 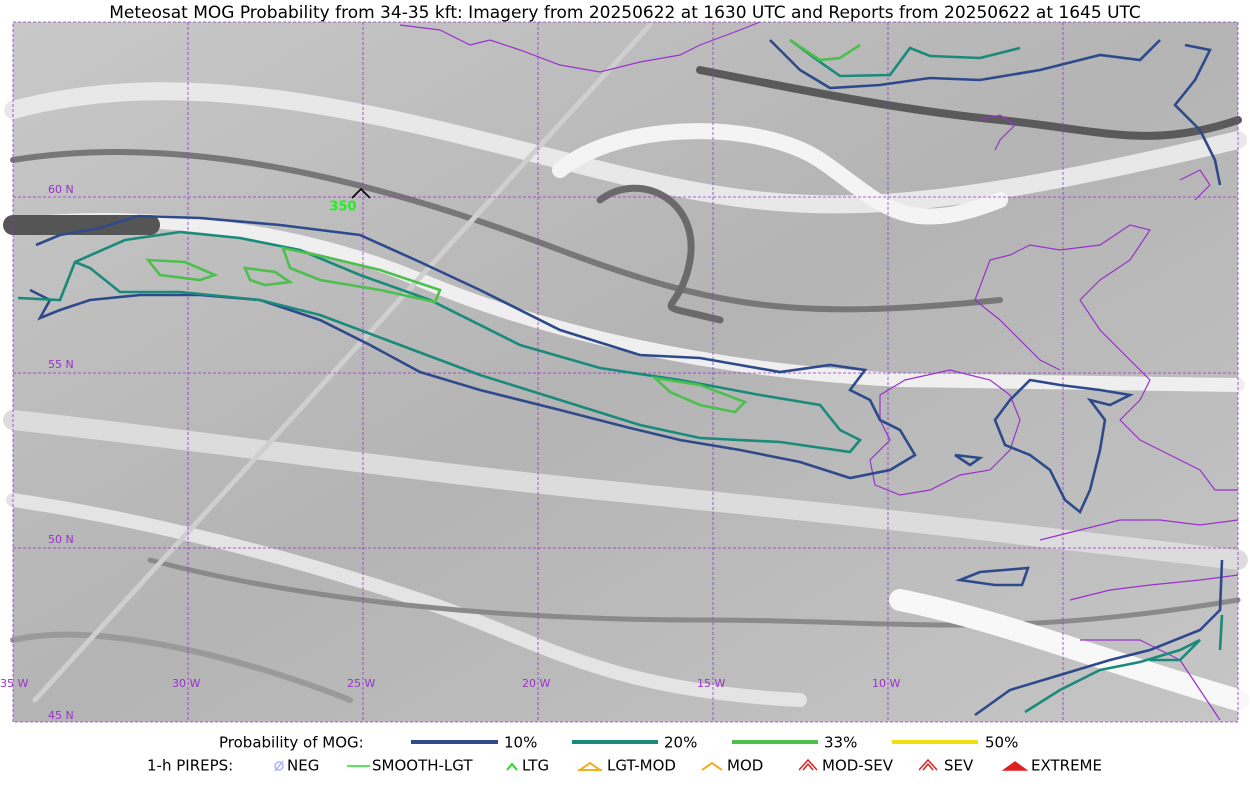 I want to click on lon-label: 25 W, so click(x=361, y=683).